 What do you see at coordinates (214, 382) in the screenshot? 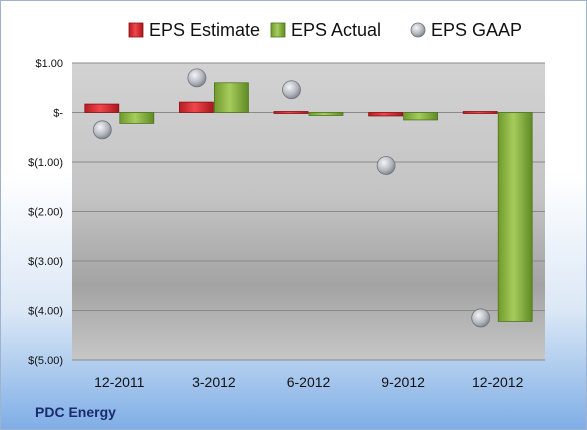
I see `x-tick-label: 3-2012` at bounding box center [214, 382].